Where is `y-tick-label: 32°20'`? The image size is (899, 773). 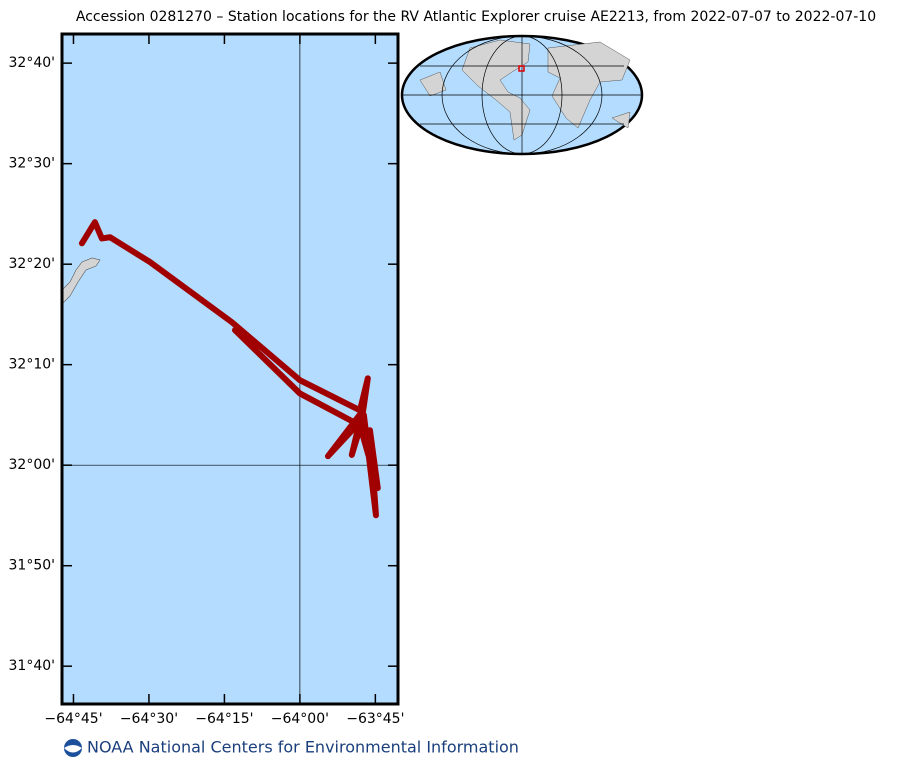
y-tick-label: 32°20' is located at coordinates (32, 264).